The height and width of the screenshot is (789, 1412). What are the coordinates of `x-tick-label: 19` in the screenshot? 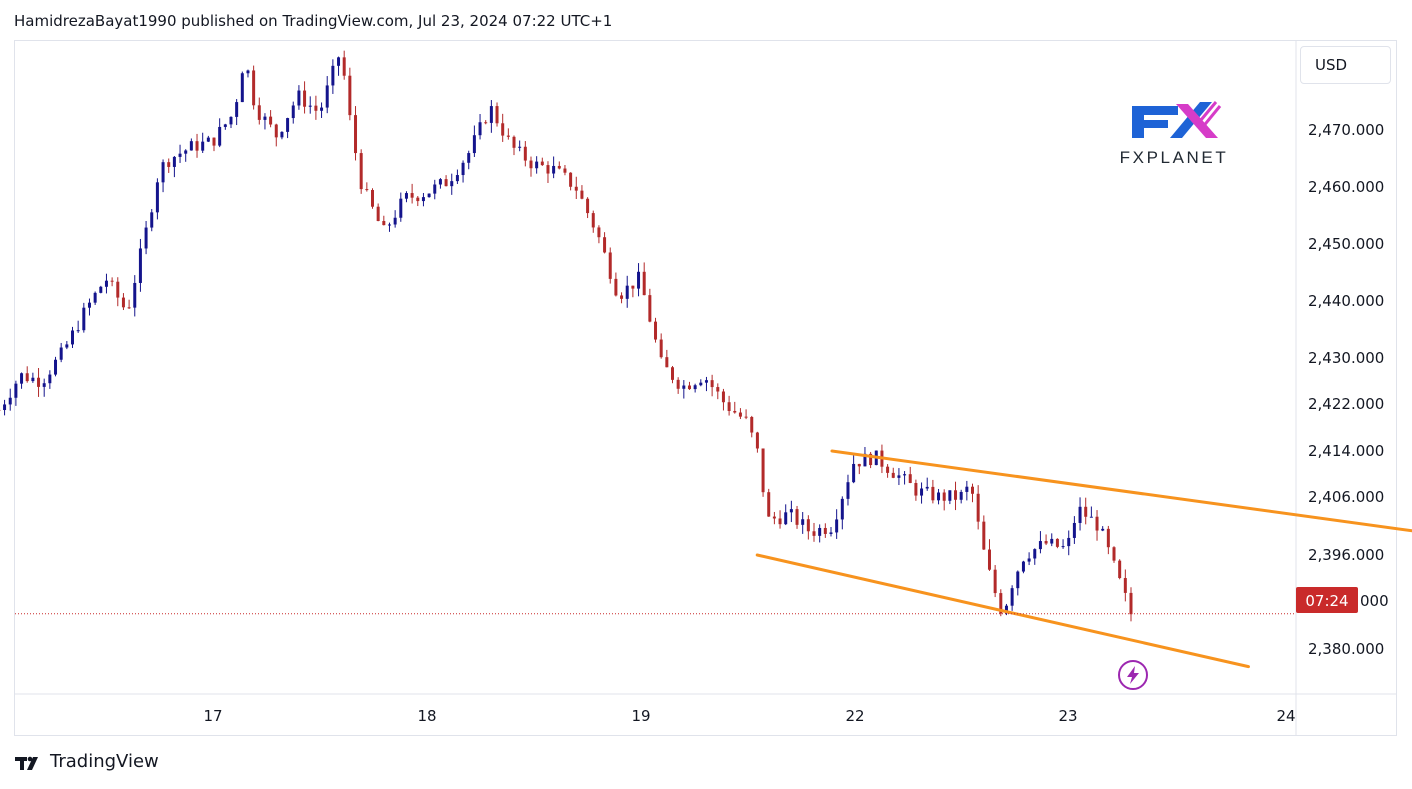 It's located at (640, 716).